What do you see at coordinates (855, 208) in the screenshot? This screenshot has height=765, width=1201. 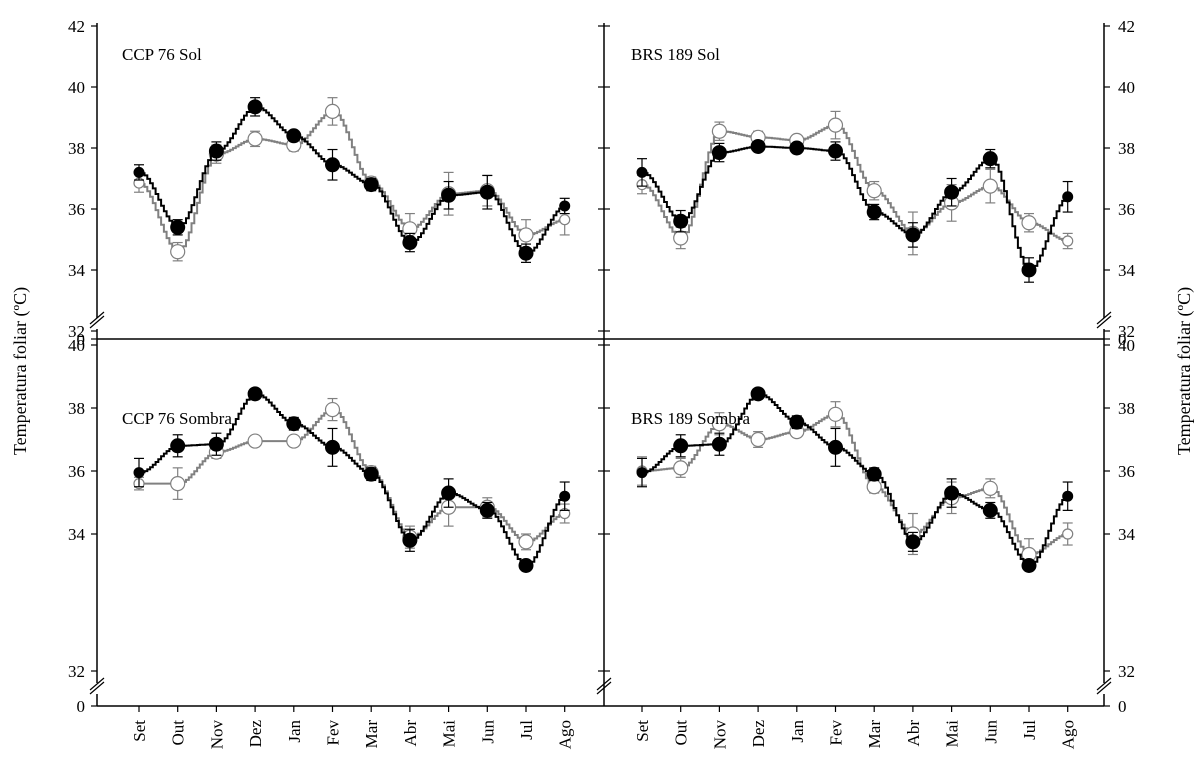 I see `series-line-filled` at bounding box center [855, 208].